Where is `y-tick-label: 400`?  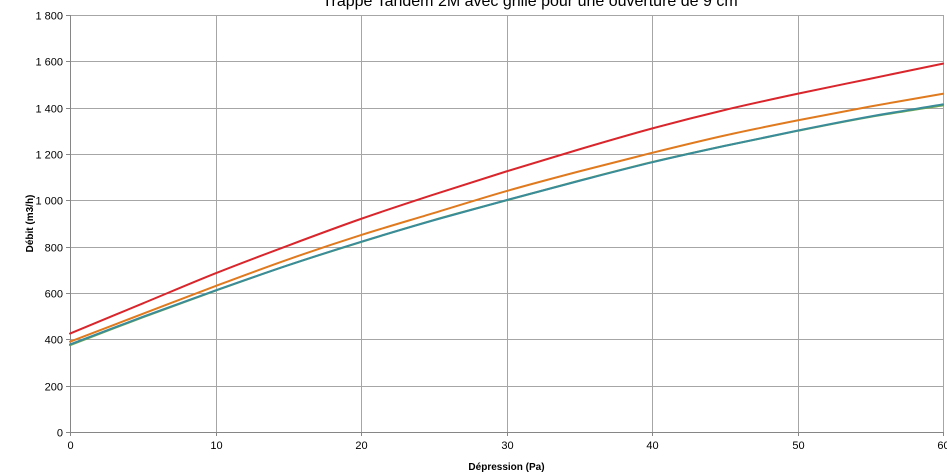 y-tick-label: 400 is located at coordinates (54, 341).